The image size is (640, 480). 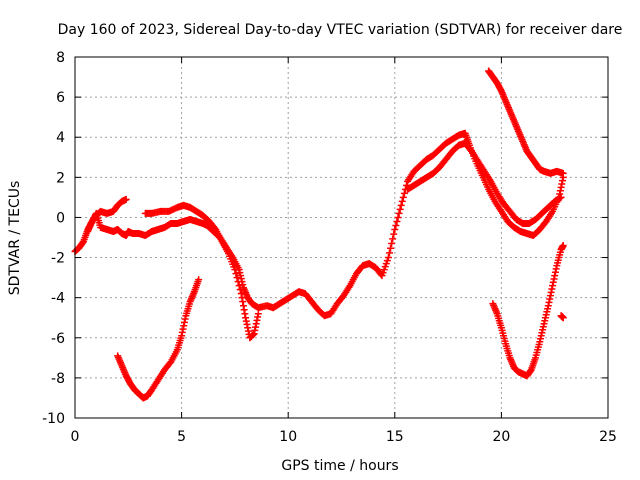 What do you see at coordinates (53, 238) in the screenshot?
I see `y-tick-labels: -10 -8 -6 -4 -2 0 2 4 6 8` at bounding box center [53, 238].